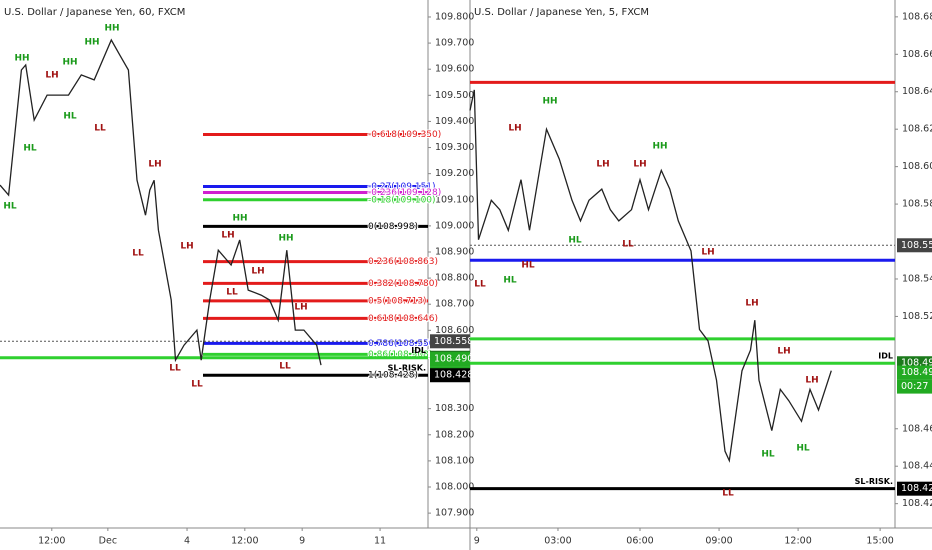 The width and height of the screenshot is (932, 550). Describe the element at coordinates (403, 262) in the screenshot. I see `level-label: 0.236(108.863)` at that location.